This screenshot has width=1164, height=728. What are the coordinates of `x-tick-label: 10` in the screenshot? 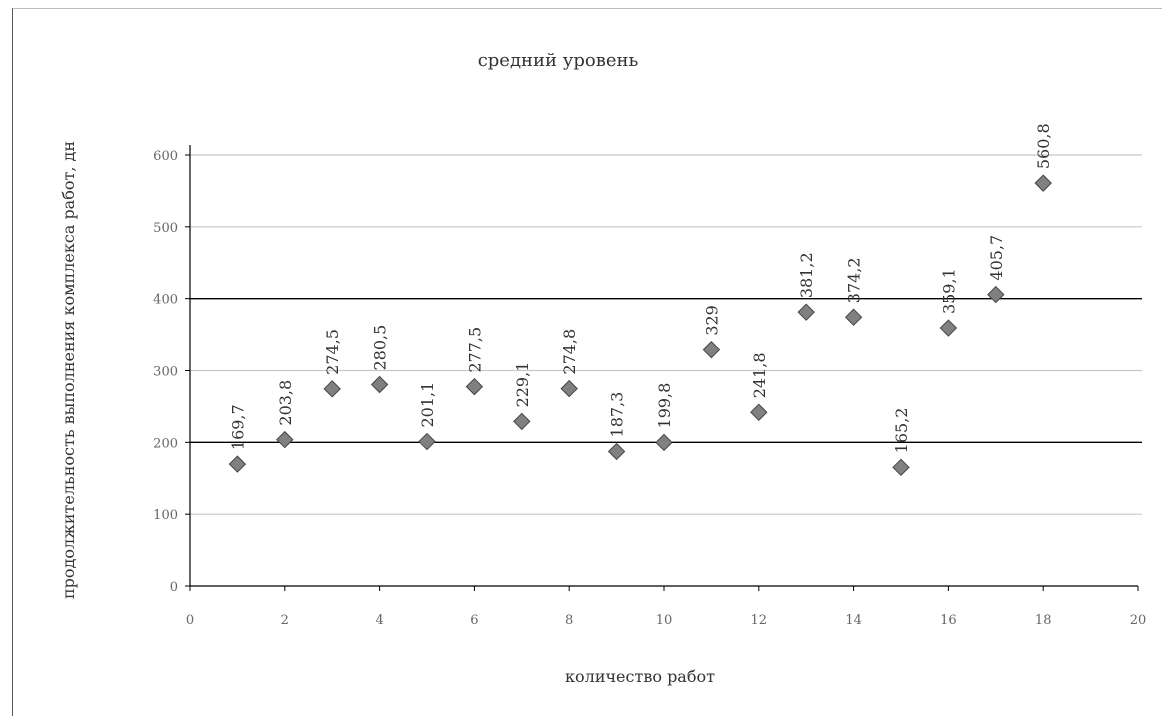 It's located at (664, 620).